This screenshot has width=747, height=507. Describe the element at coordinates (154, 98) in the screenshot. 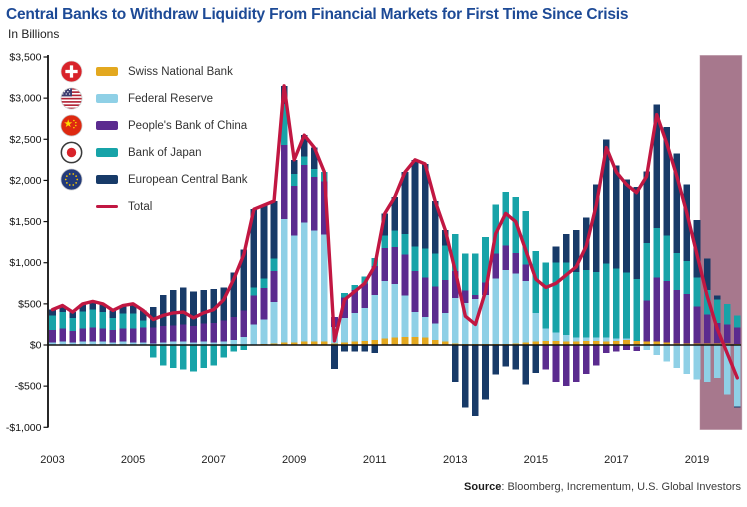

I see `legend-item-fed: Federal Reserve` at that location.